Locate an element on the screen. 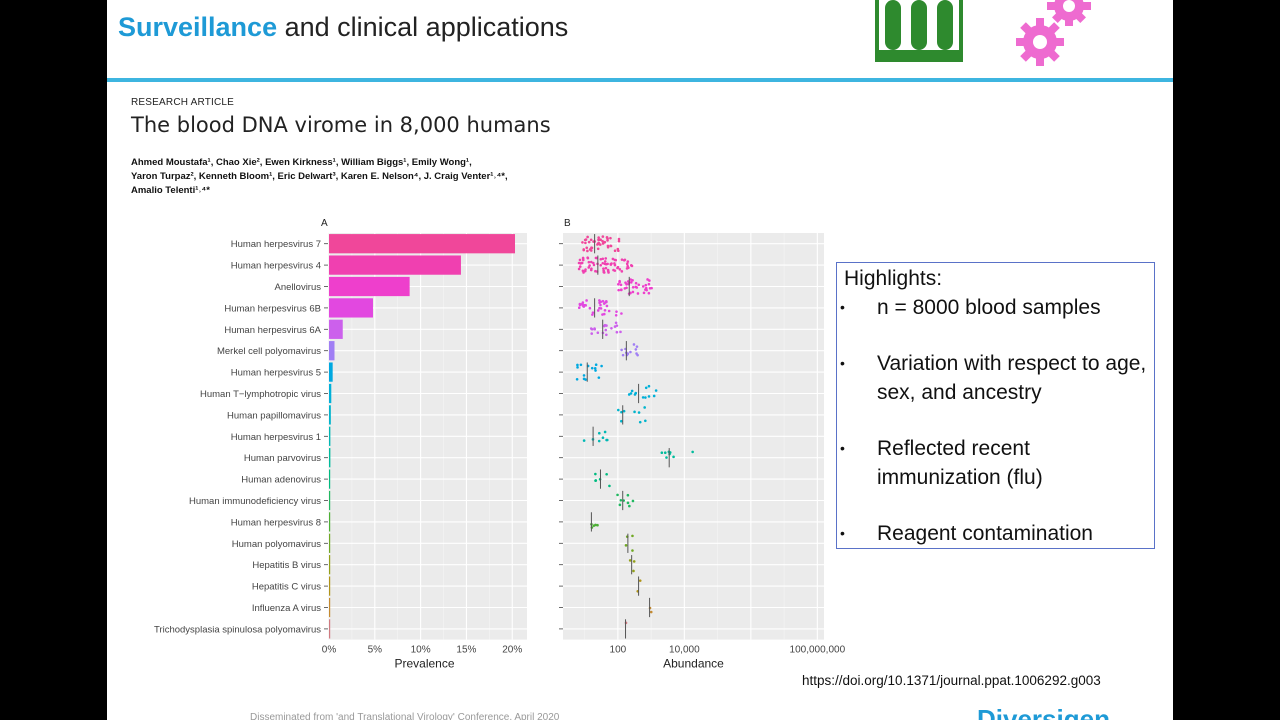 This screenshot has height=720, width=1280. authors-line: Amalio Telenti¹˒⁴* is located at coordinates (170, 190).